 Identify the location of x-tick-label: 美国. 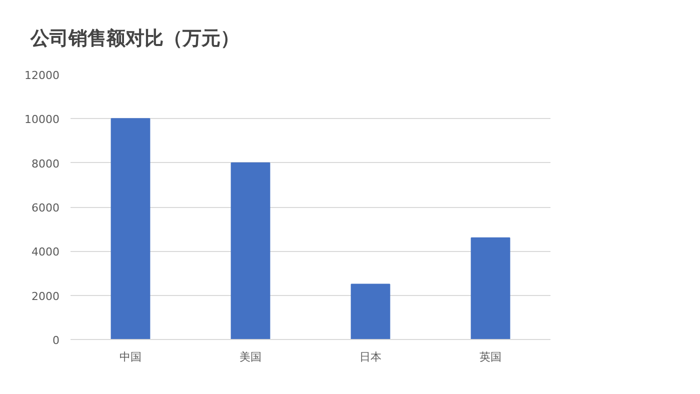
(251, 357).